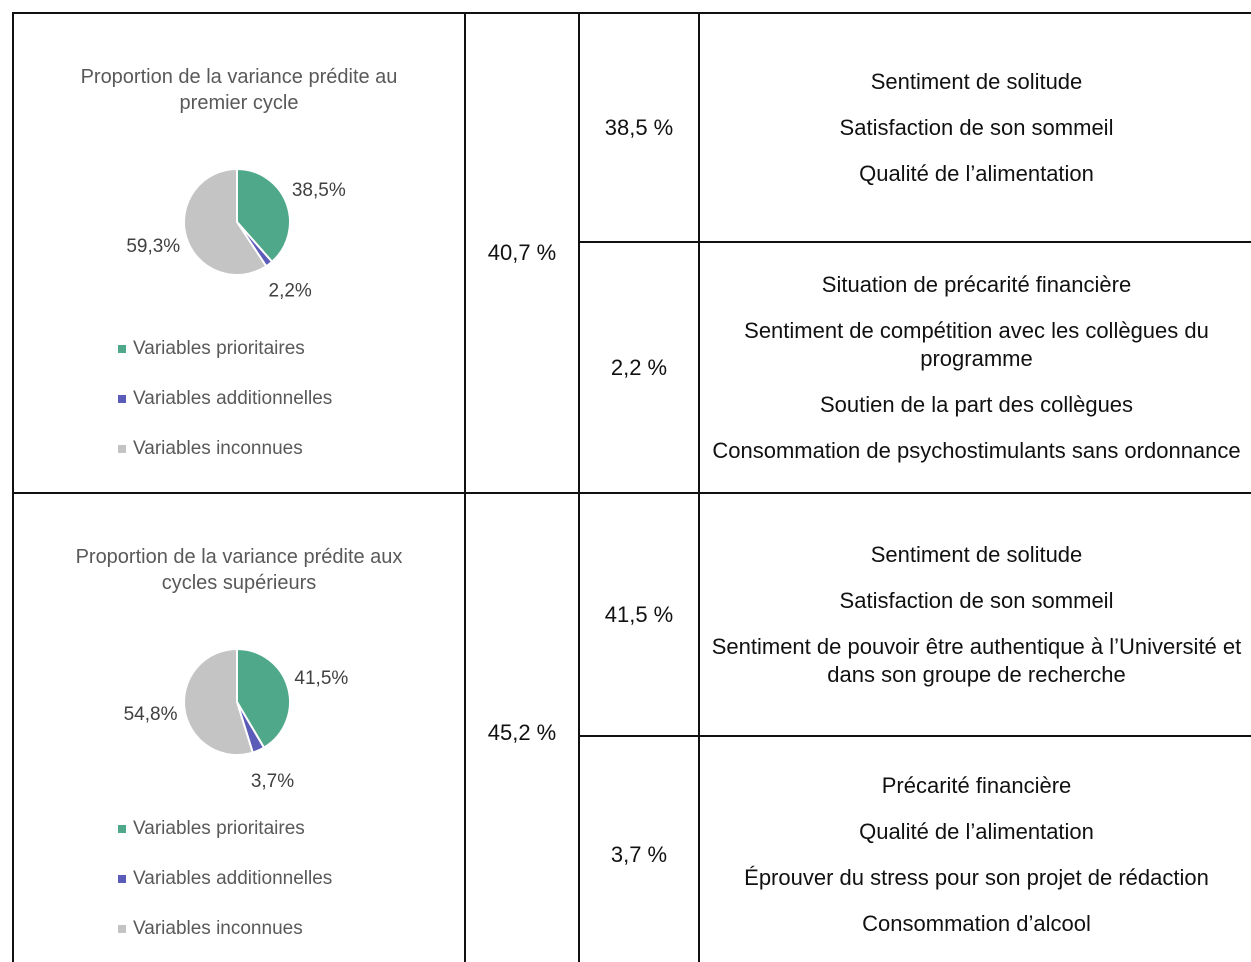 Image resolution: width=1251 pixels, height=962 pixels. I want to click on variable: Consommation d’alcool, so click(976, 923).